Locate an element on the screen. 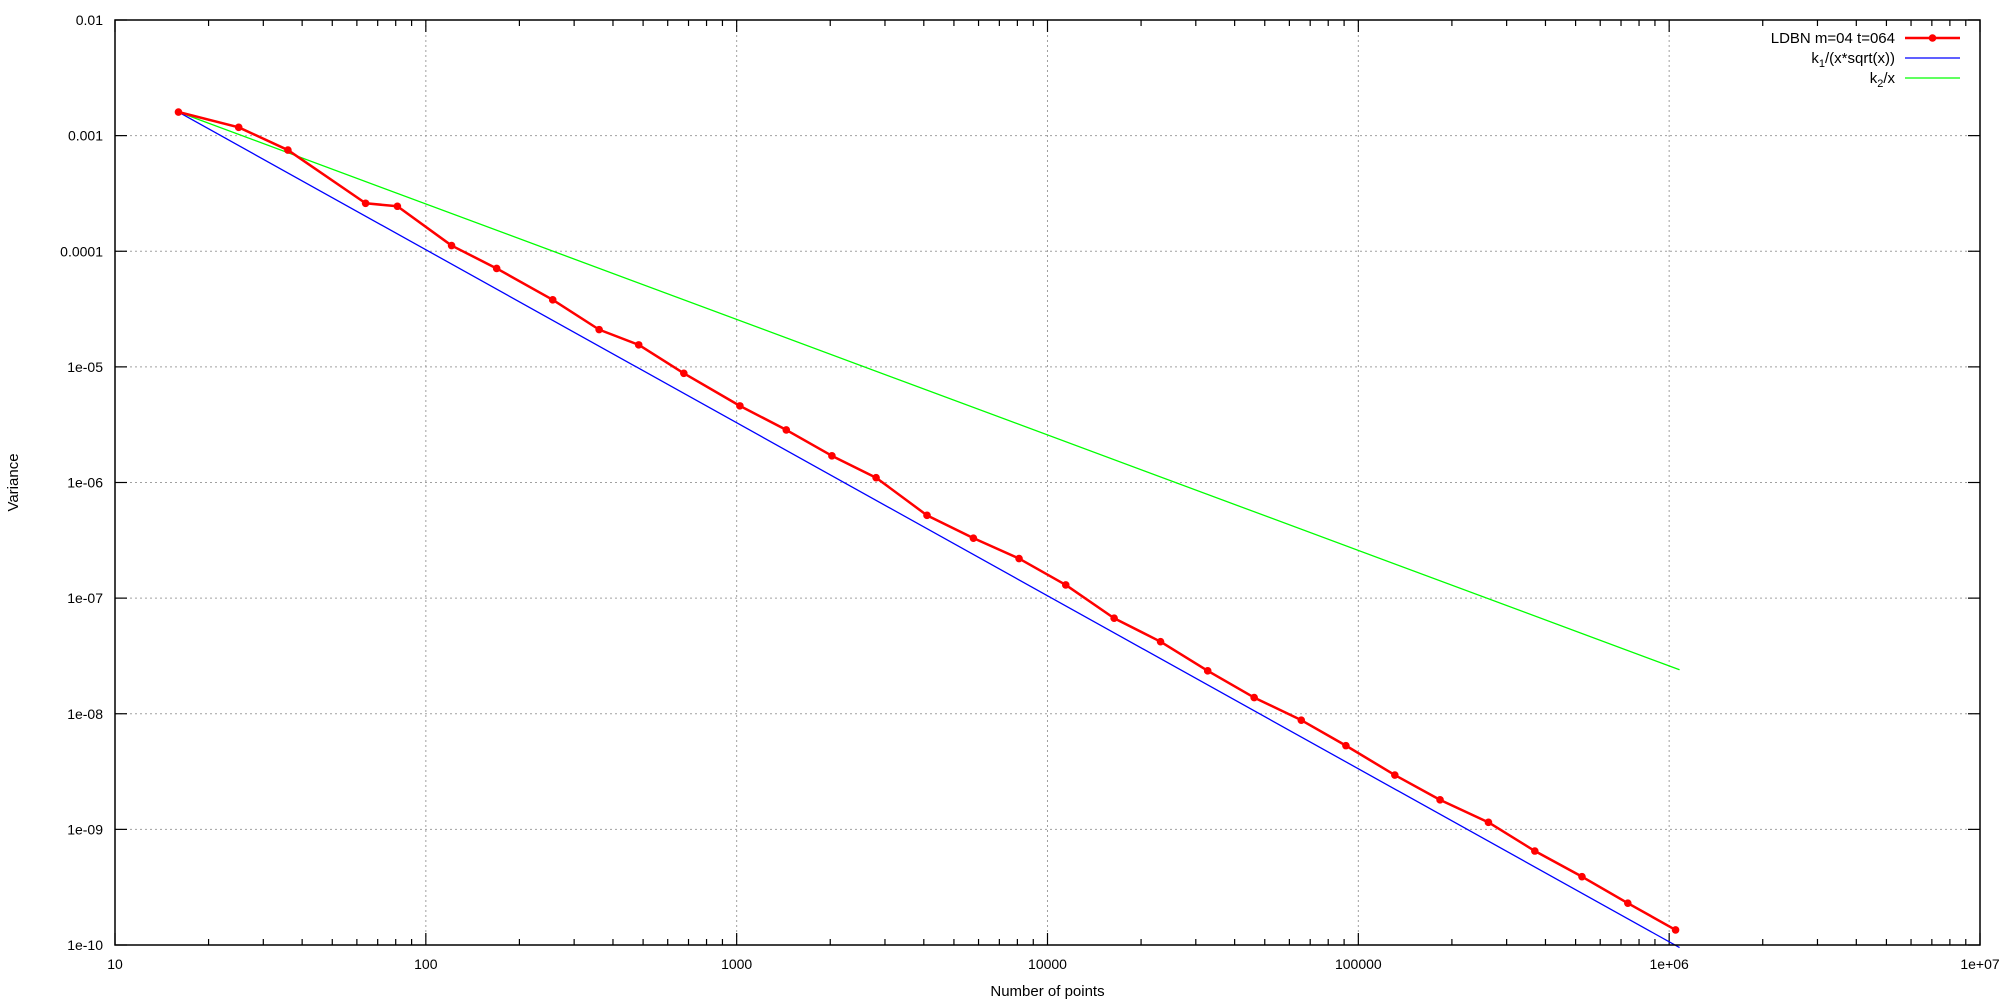  x-tick-label: 1000 is located at coordinates (736, 964).